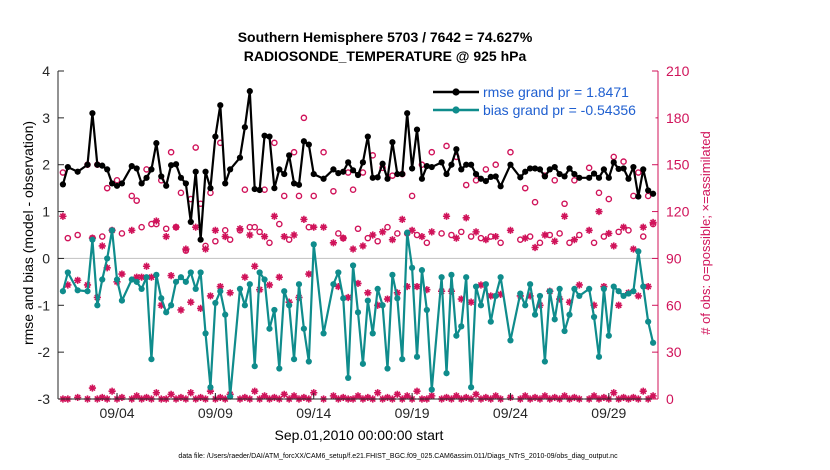  Describe the element at coordinates (46, 118) in the screenshot. I see `y-tick-label-left: 3` at that location.